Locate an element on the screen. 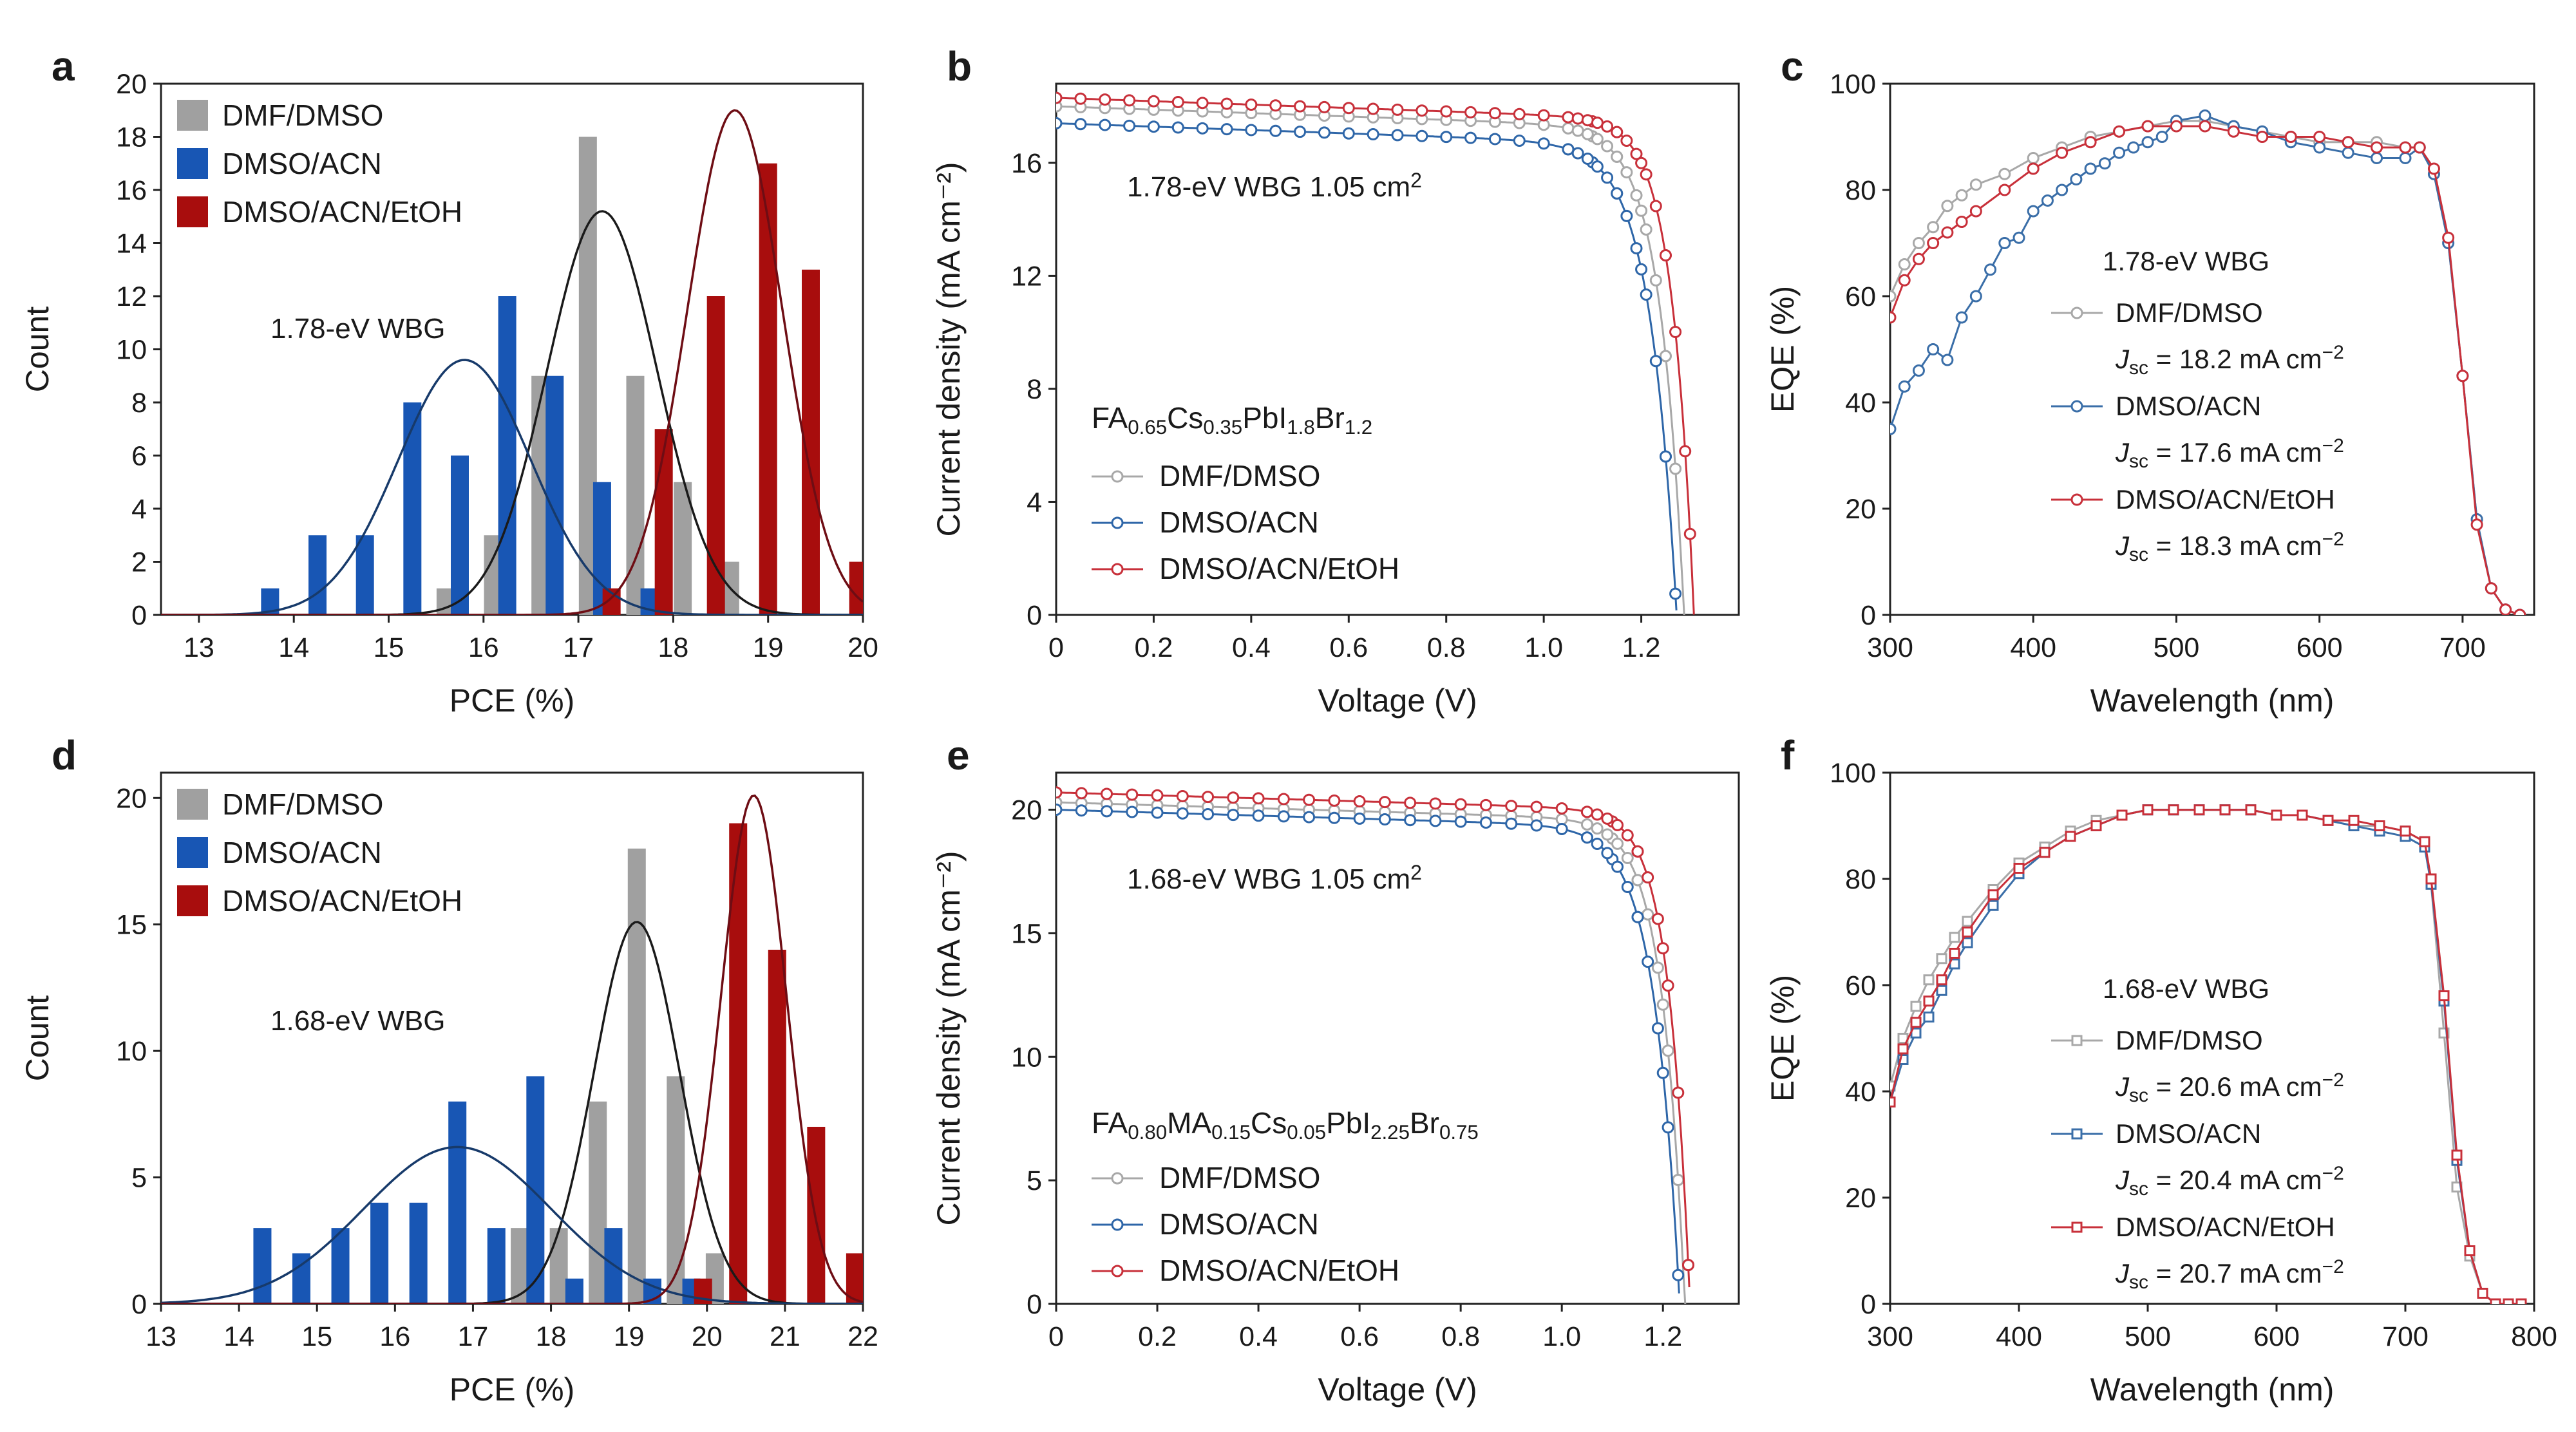 This screenshot has width=2576, height=1432. y-tick-label: 8 is located at coordinates (1034, 390).